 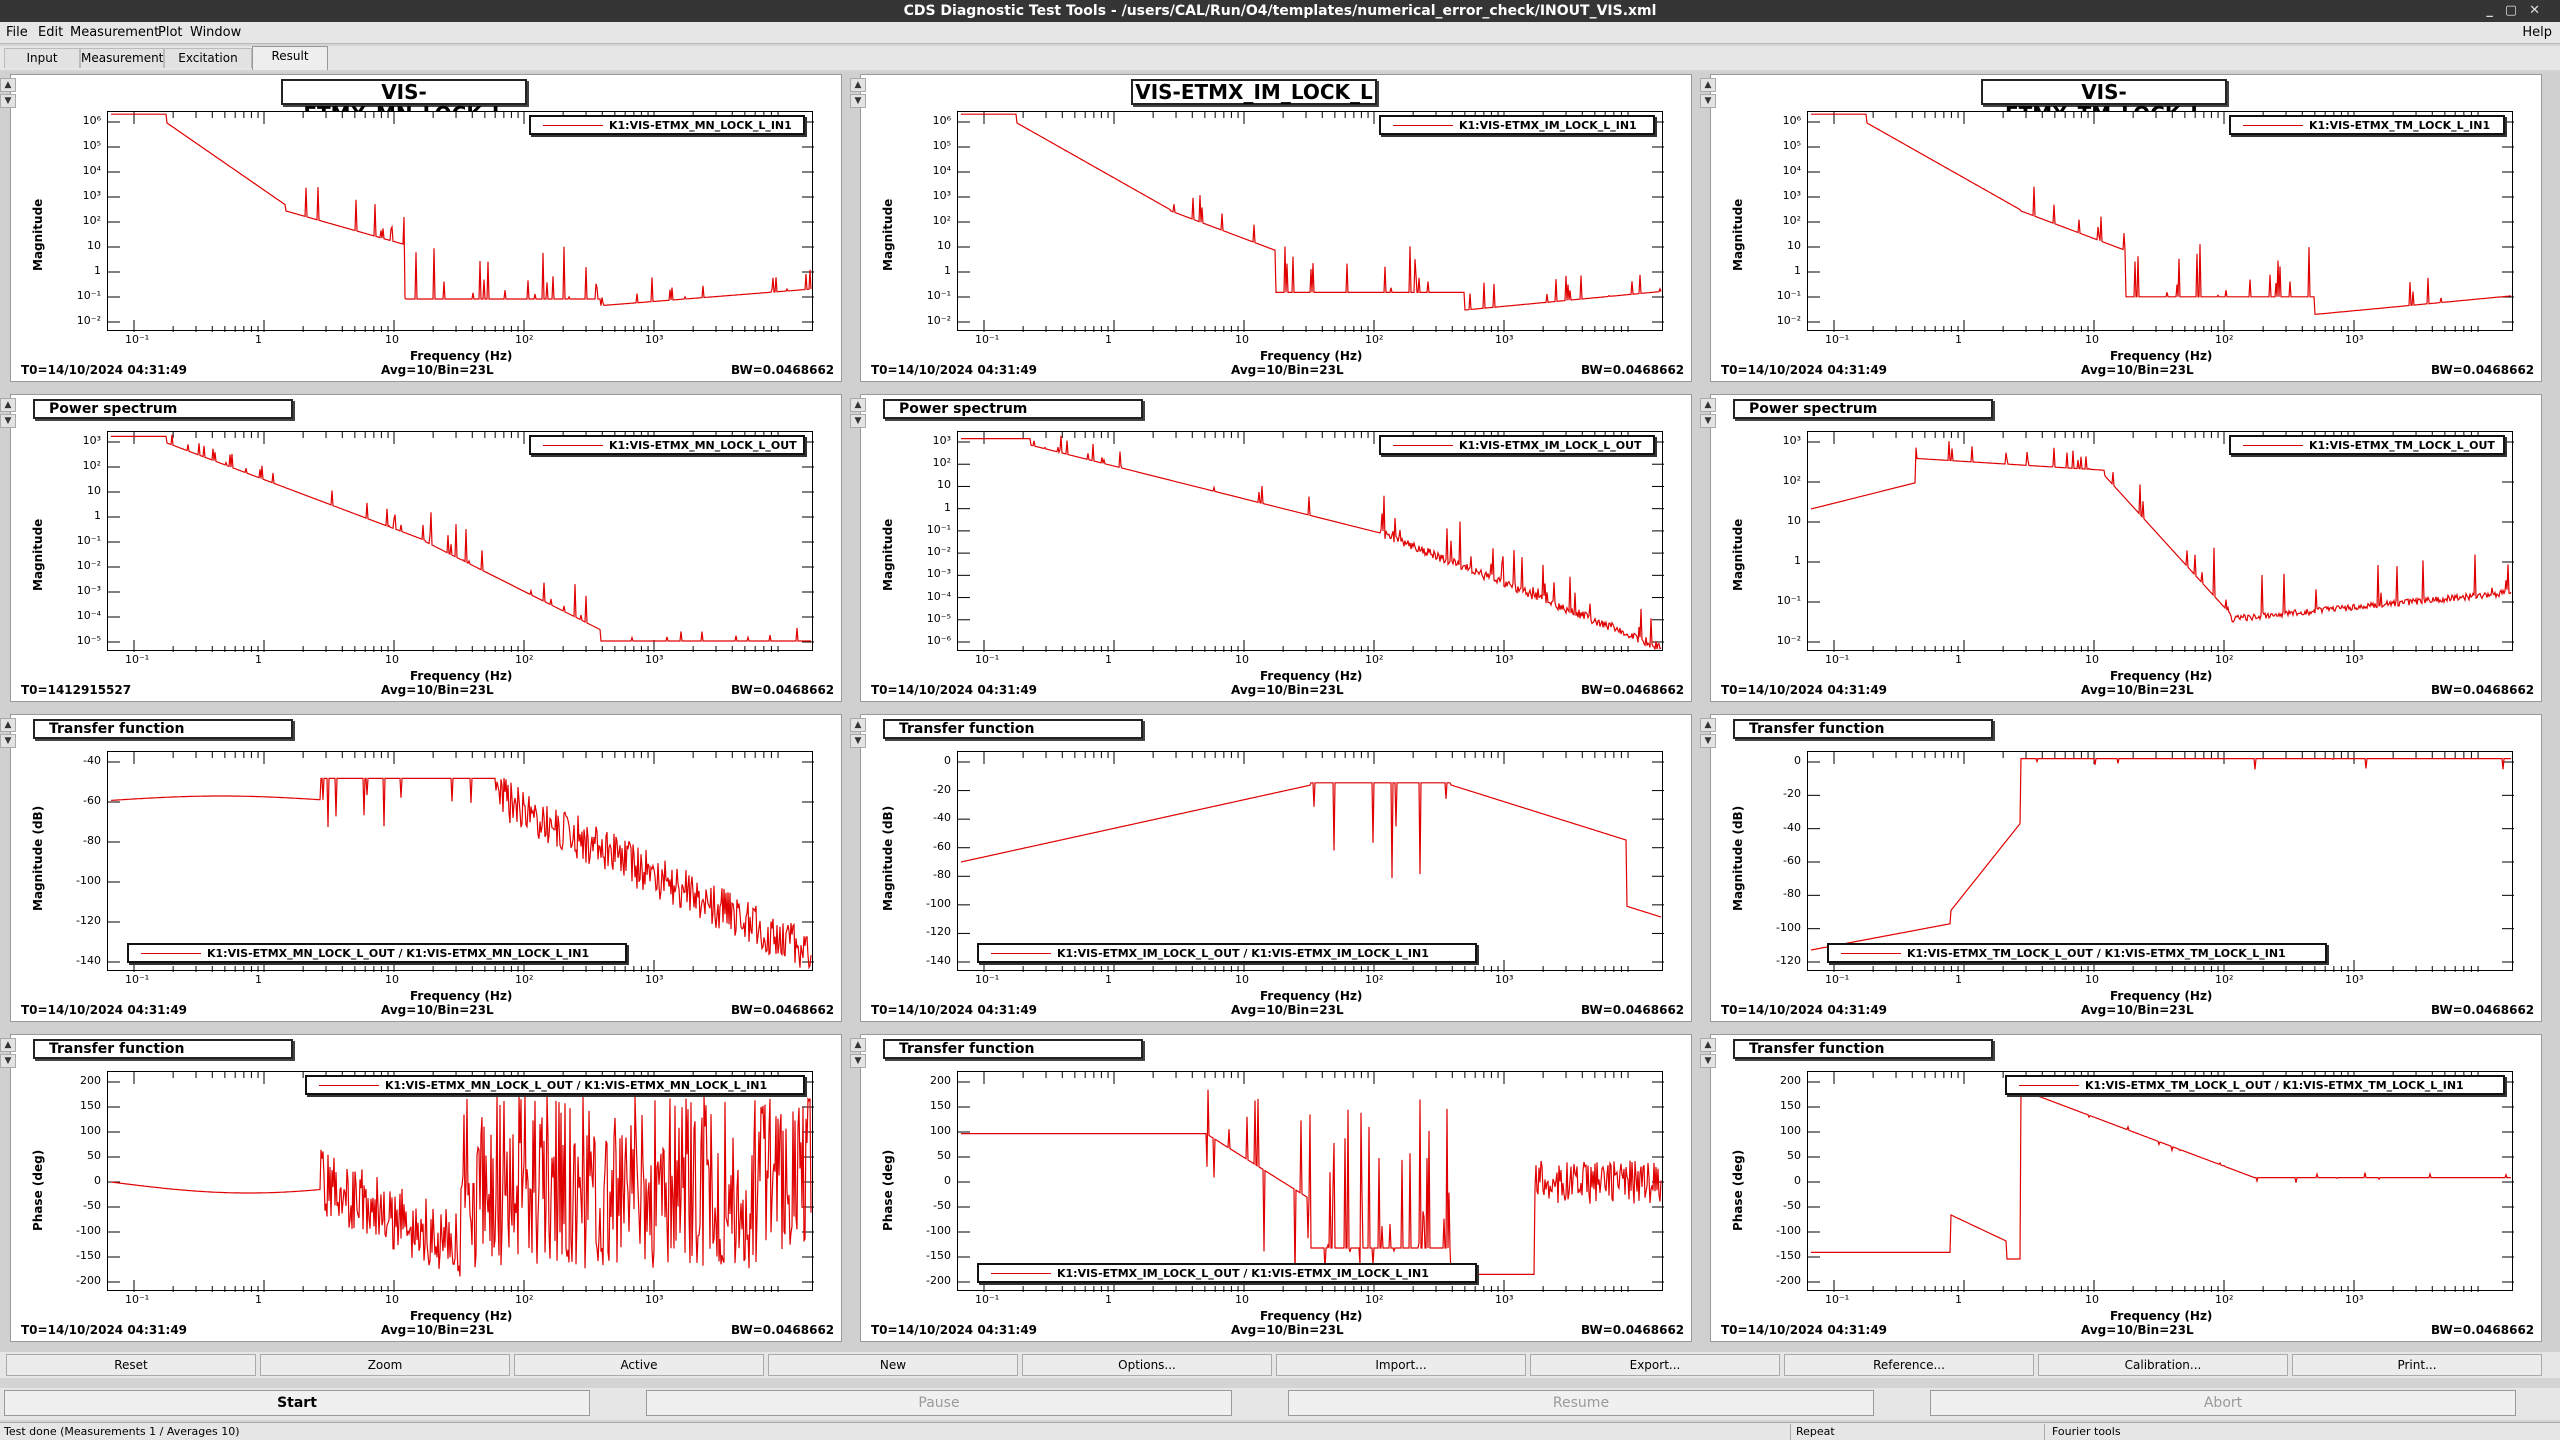 I want to click on panel-title: VIS-ETMX_MN_LOCK_L, so click(x=404, y=102).